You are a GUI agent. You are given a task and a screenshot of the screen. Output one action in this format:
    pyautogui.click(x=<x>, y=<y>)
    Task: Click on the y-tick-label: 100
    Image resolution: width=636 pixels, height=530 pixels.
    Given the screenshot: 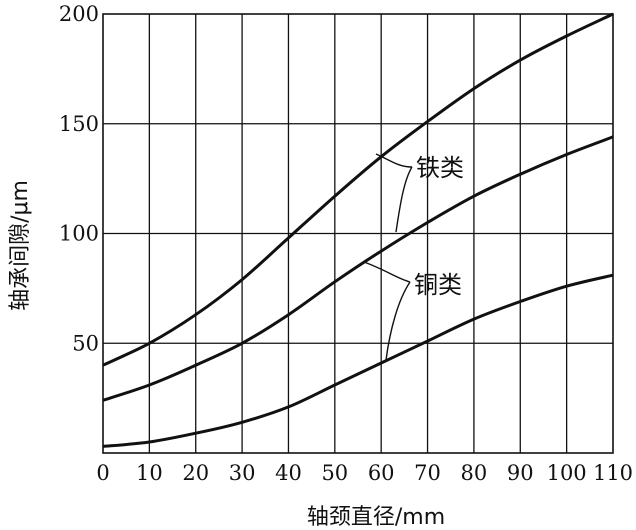 What is the action you would take?
    pyautogui.click(x=79, y=234)
    